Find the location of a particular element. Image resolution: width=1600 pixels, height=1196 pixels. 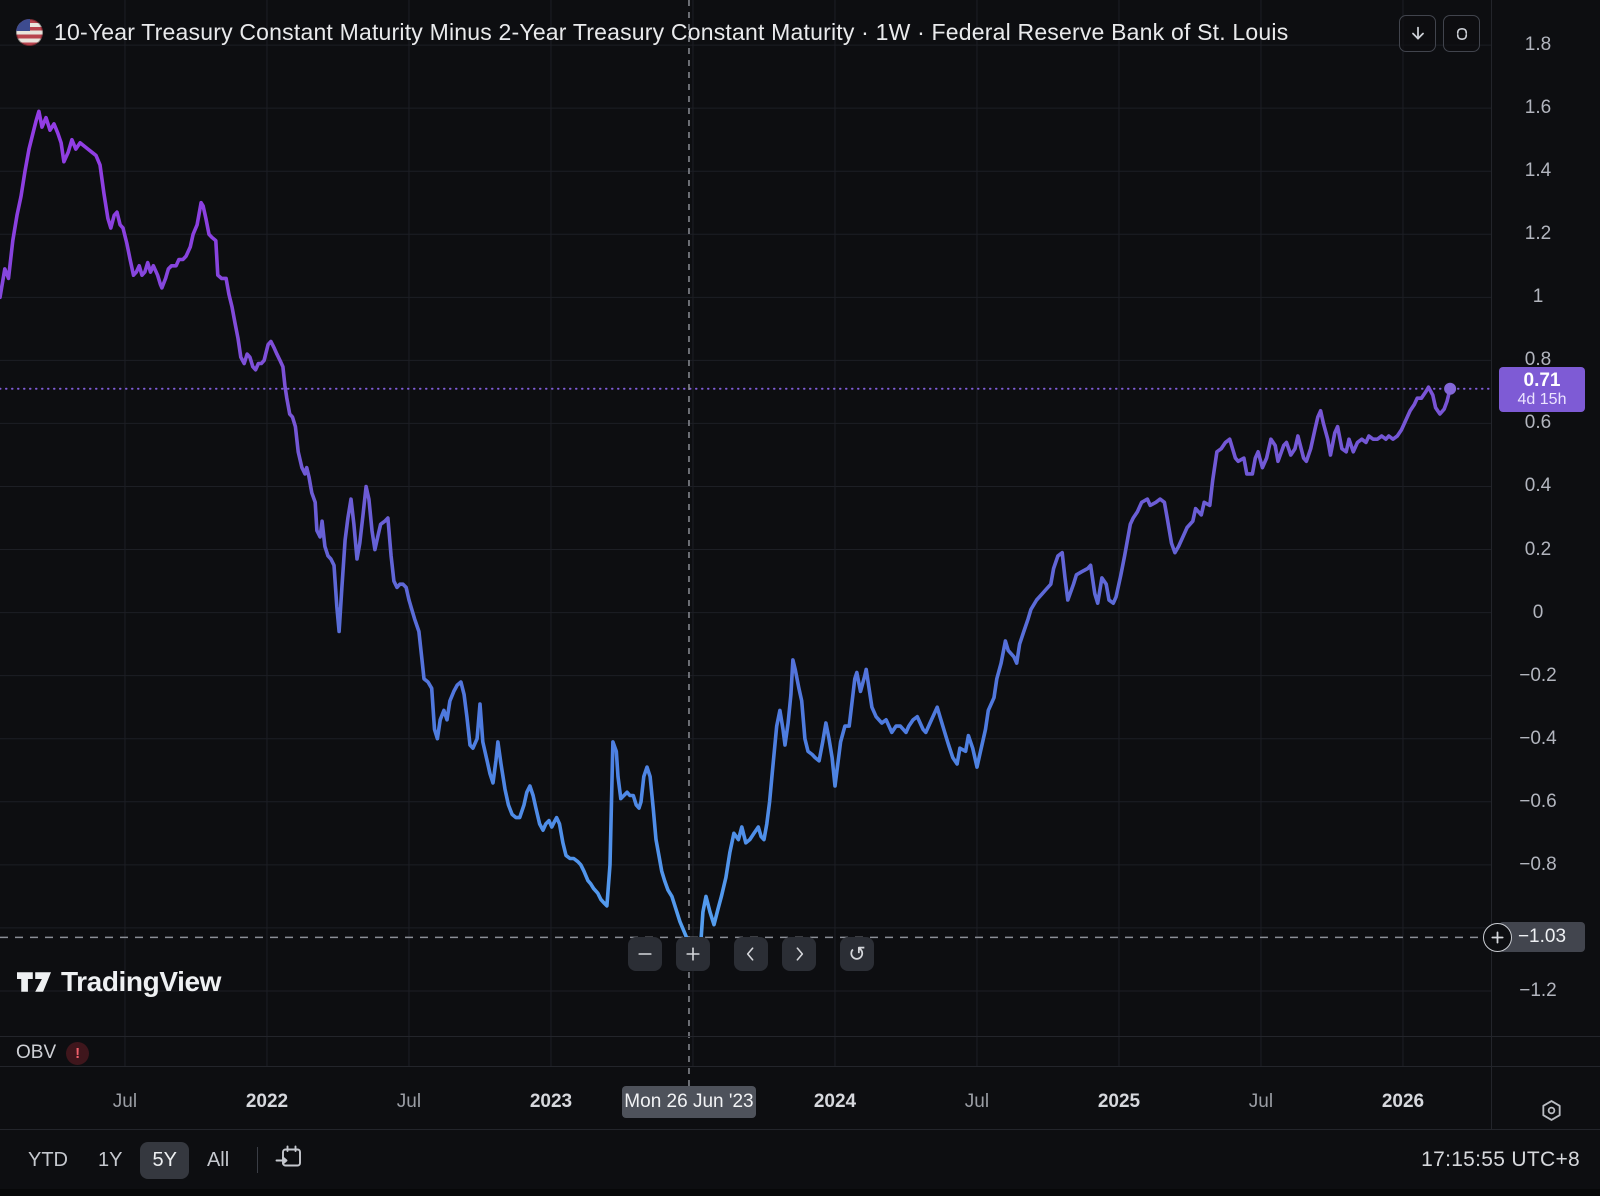

price-tick-label: 1 is located at coordinates (1538, 297).